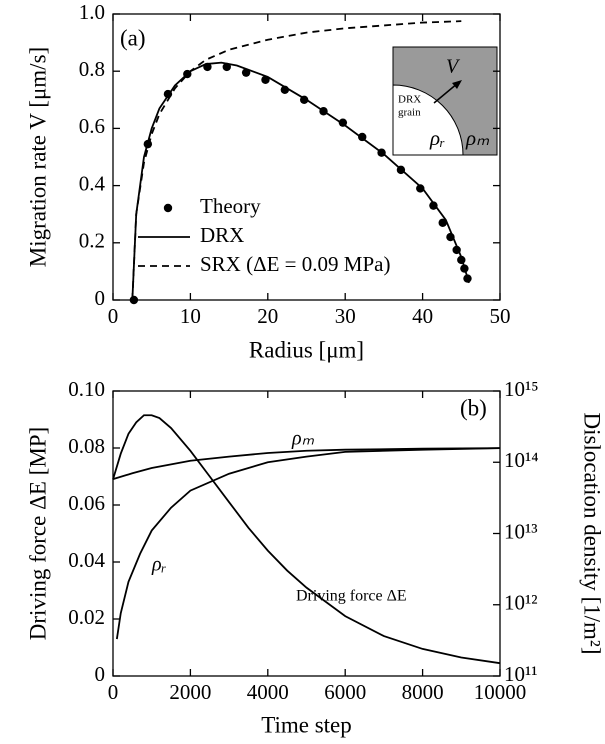  Describe the element at coordinates (500, 316) in the screenshot. I see `x-tick-label: 50` at that location.